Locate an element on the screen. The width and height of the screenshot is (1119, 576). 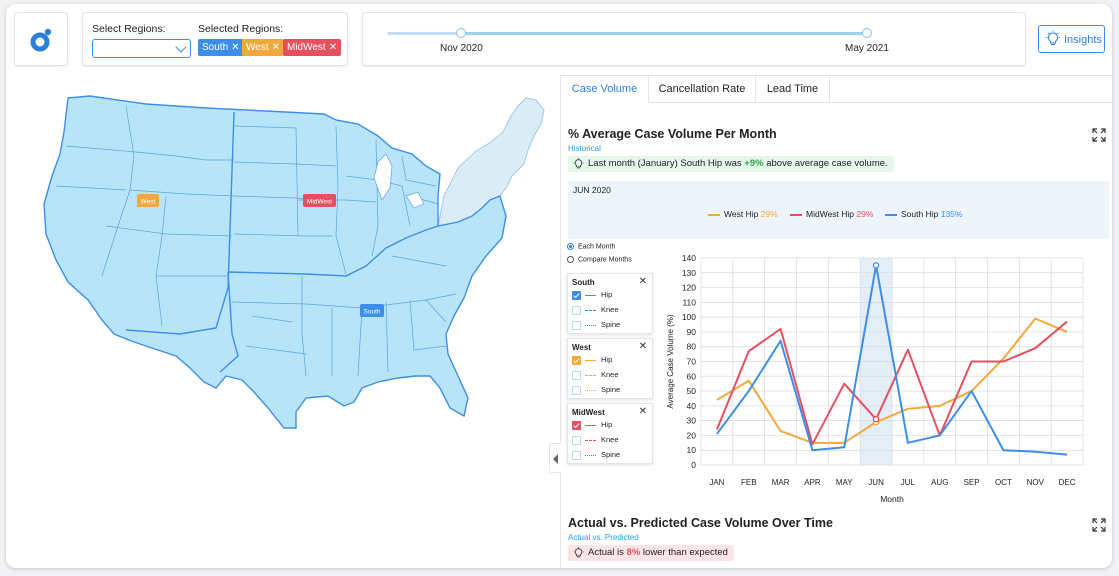
x-tick-label: NOV is located at coordinates (1036, 482).